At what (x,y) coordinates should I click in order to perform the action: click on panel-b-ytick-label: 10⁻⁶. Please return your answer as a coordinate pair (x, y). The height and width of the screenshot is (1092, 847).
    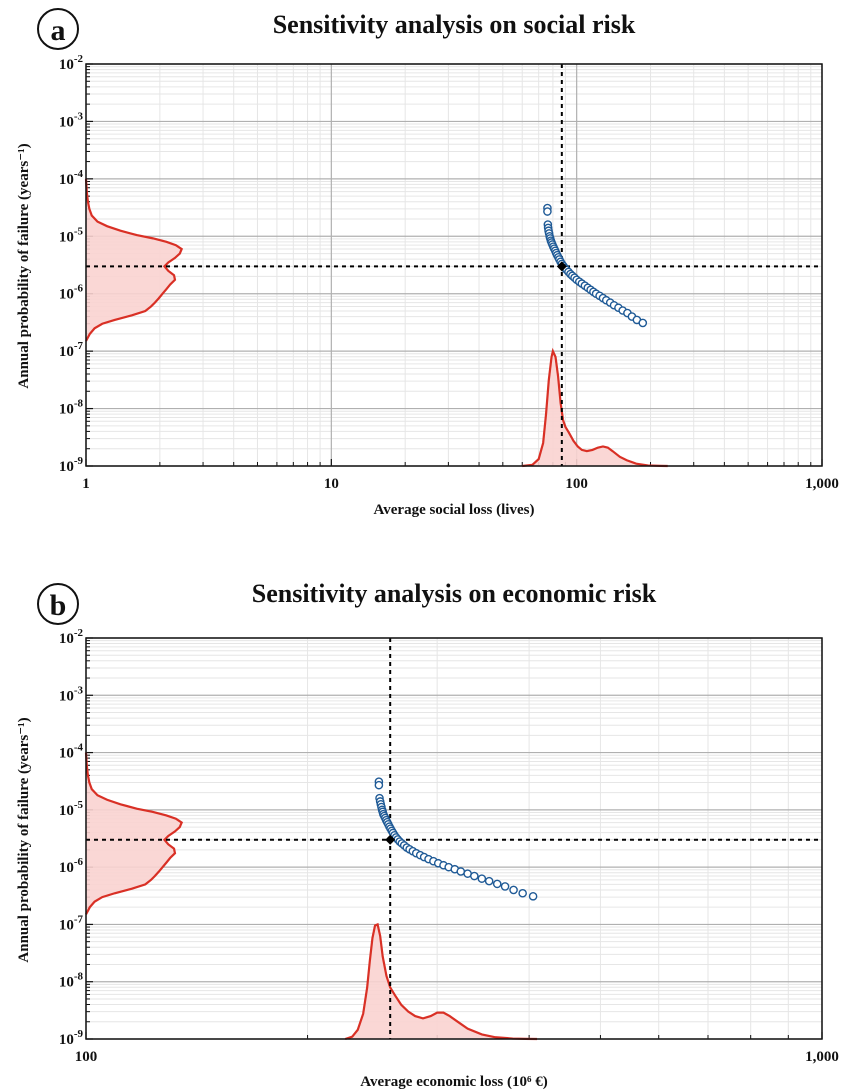
    Looking at the image, I should click on (71, 866).